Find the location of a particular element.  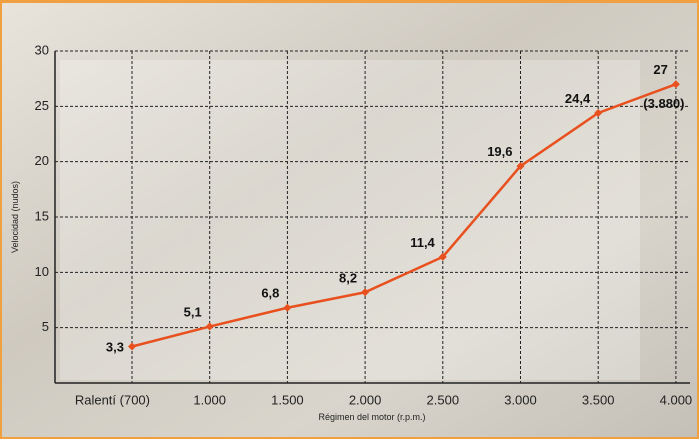

y-tick-label: 25 is located at coordinates (42, 105).